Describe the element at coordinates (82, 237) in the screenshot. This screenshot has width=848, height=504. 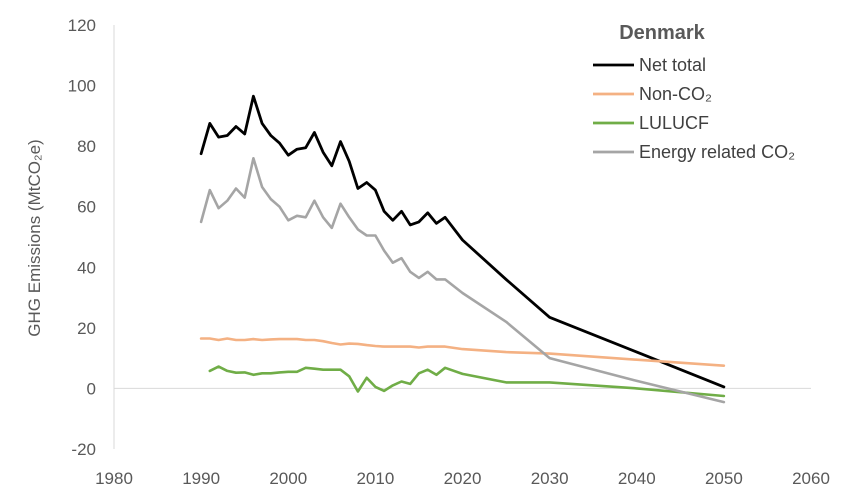
I see `y-tick-labels: -20 0 20 40 60 80 100 120` at that location.